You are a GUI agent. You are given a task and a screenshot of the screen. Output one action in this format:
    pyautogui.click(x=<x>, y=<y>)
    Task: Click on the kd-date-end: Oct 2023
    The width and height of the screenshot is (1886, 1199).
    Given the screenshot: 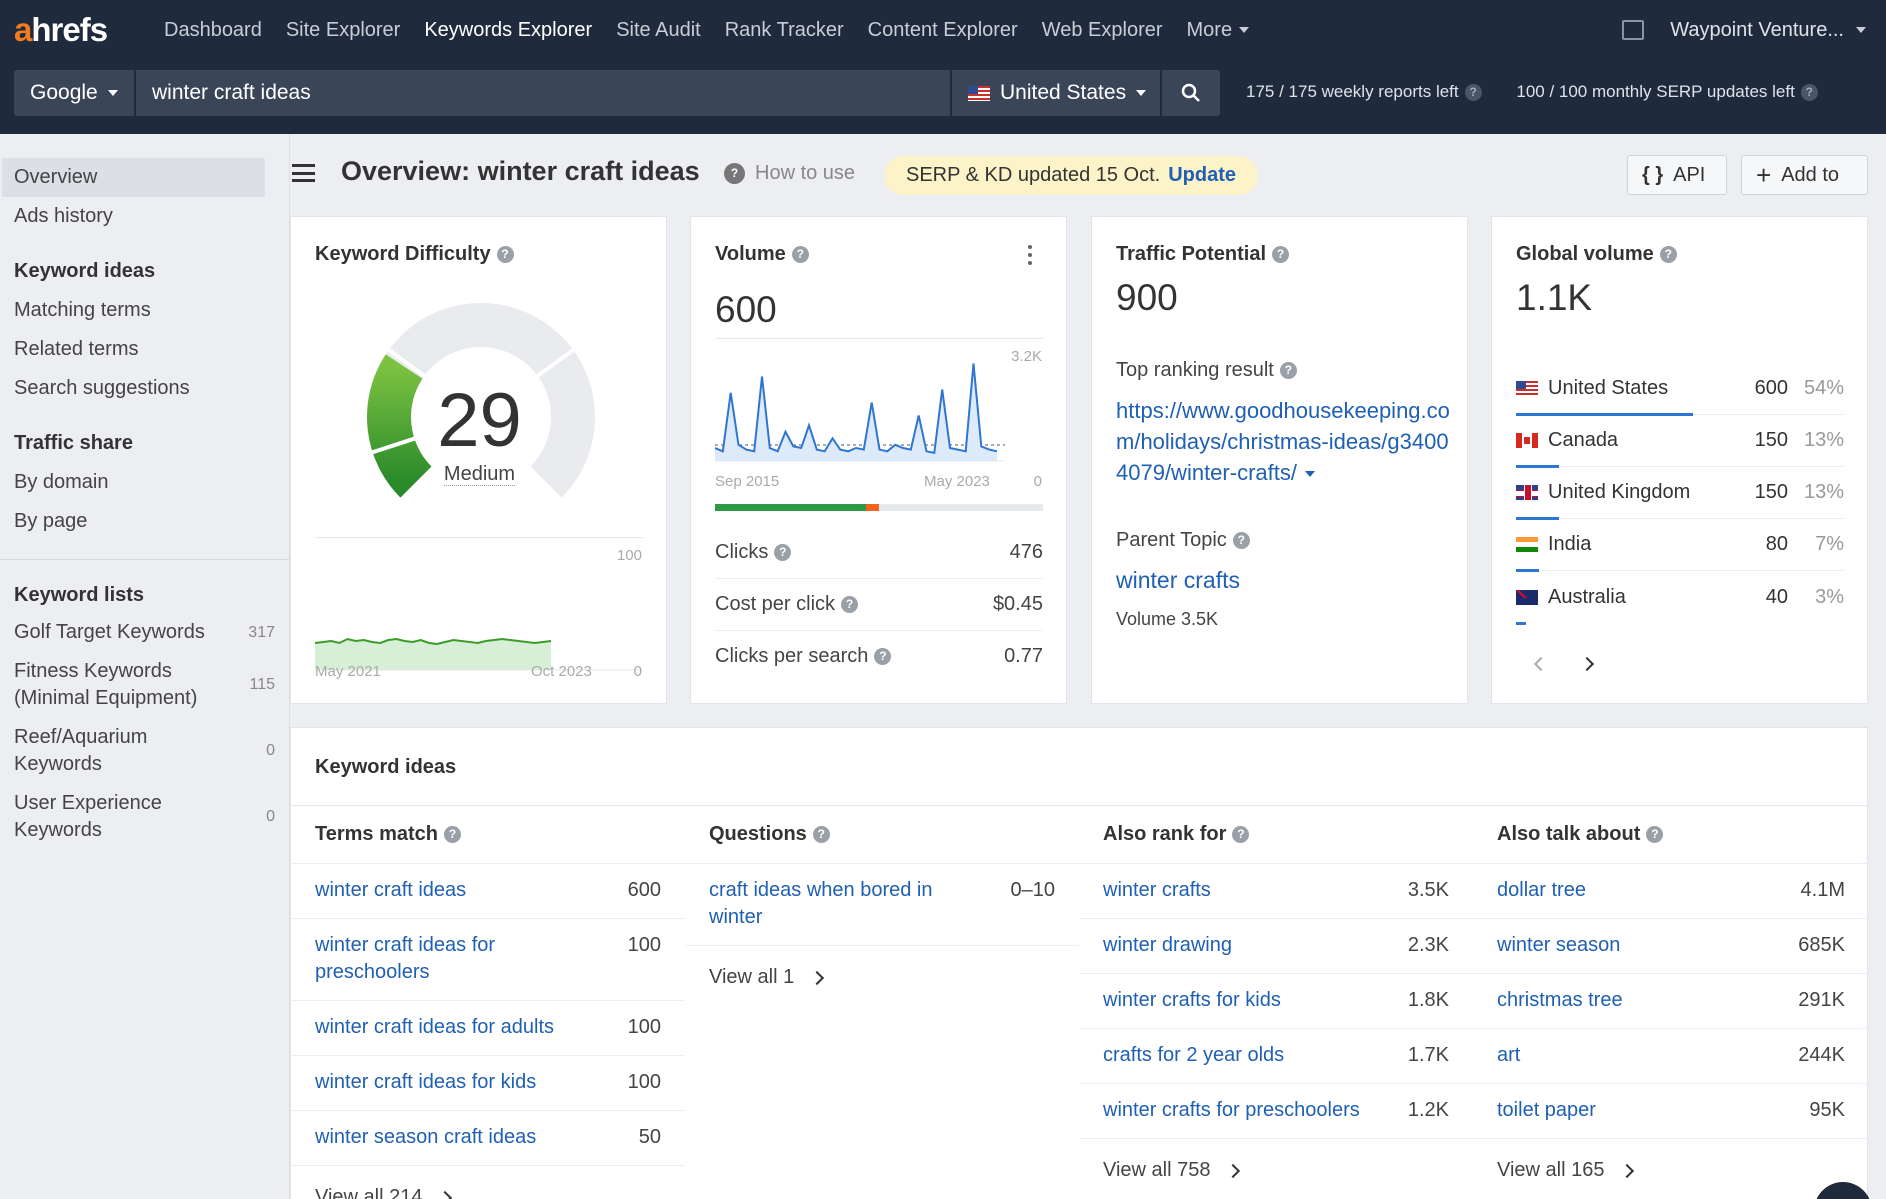 What is the action you would take?
    pyautogui.click(x=561, y=671)
    